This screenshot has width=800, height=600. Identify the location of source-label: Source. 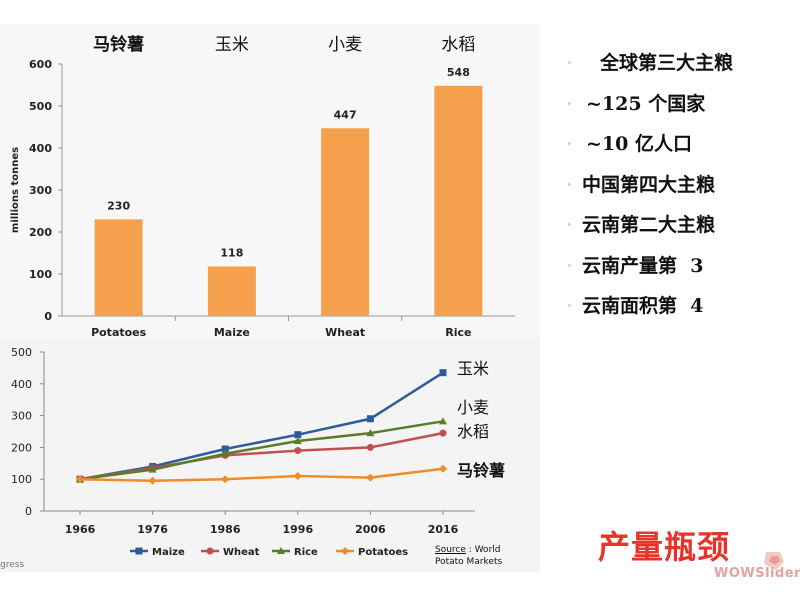
(450, 550).